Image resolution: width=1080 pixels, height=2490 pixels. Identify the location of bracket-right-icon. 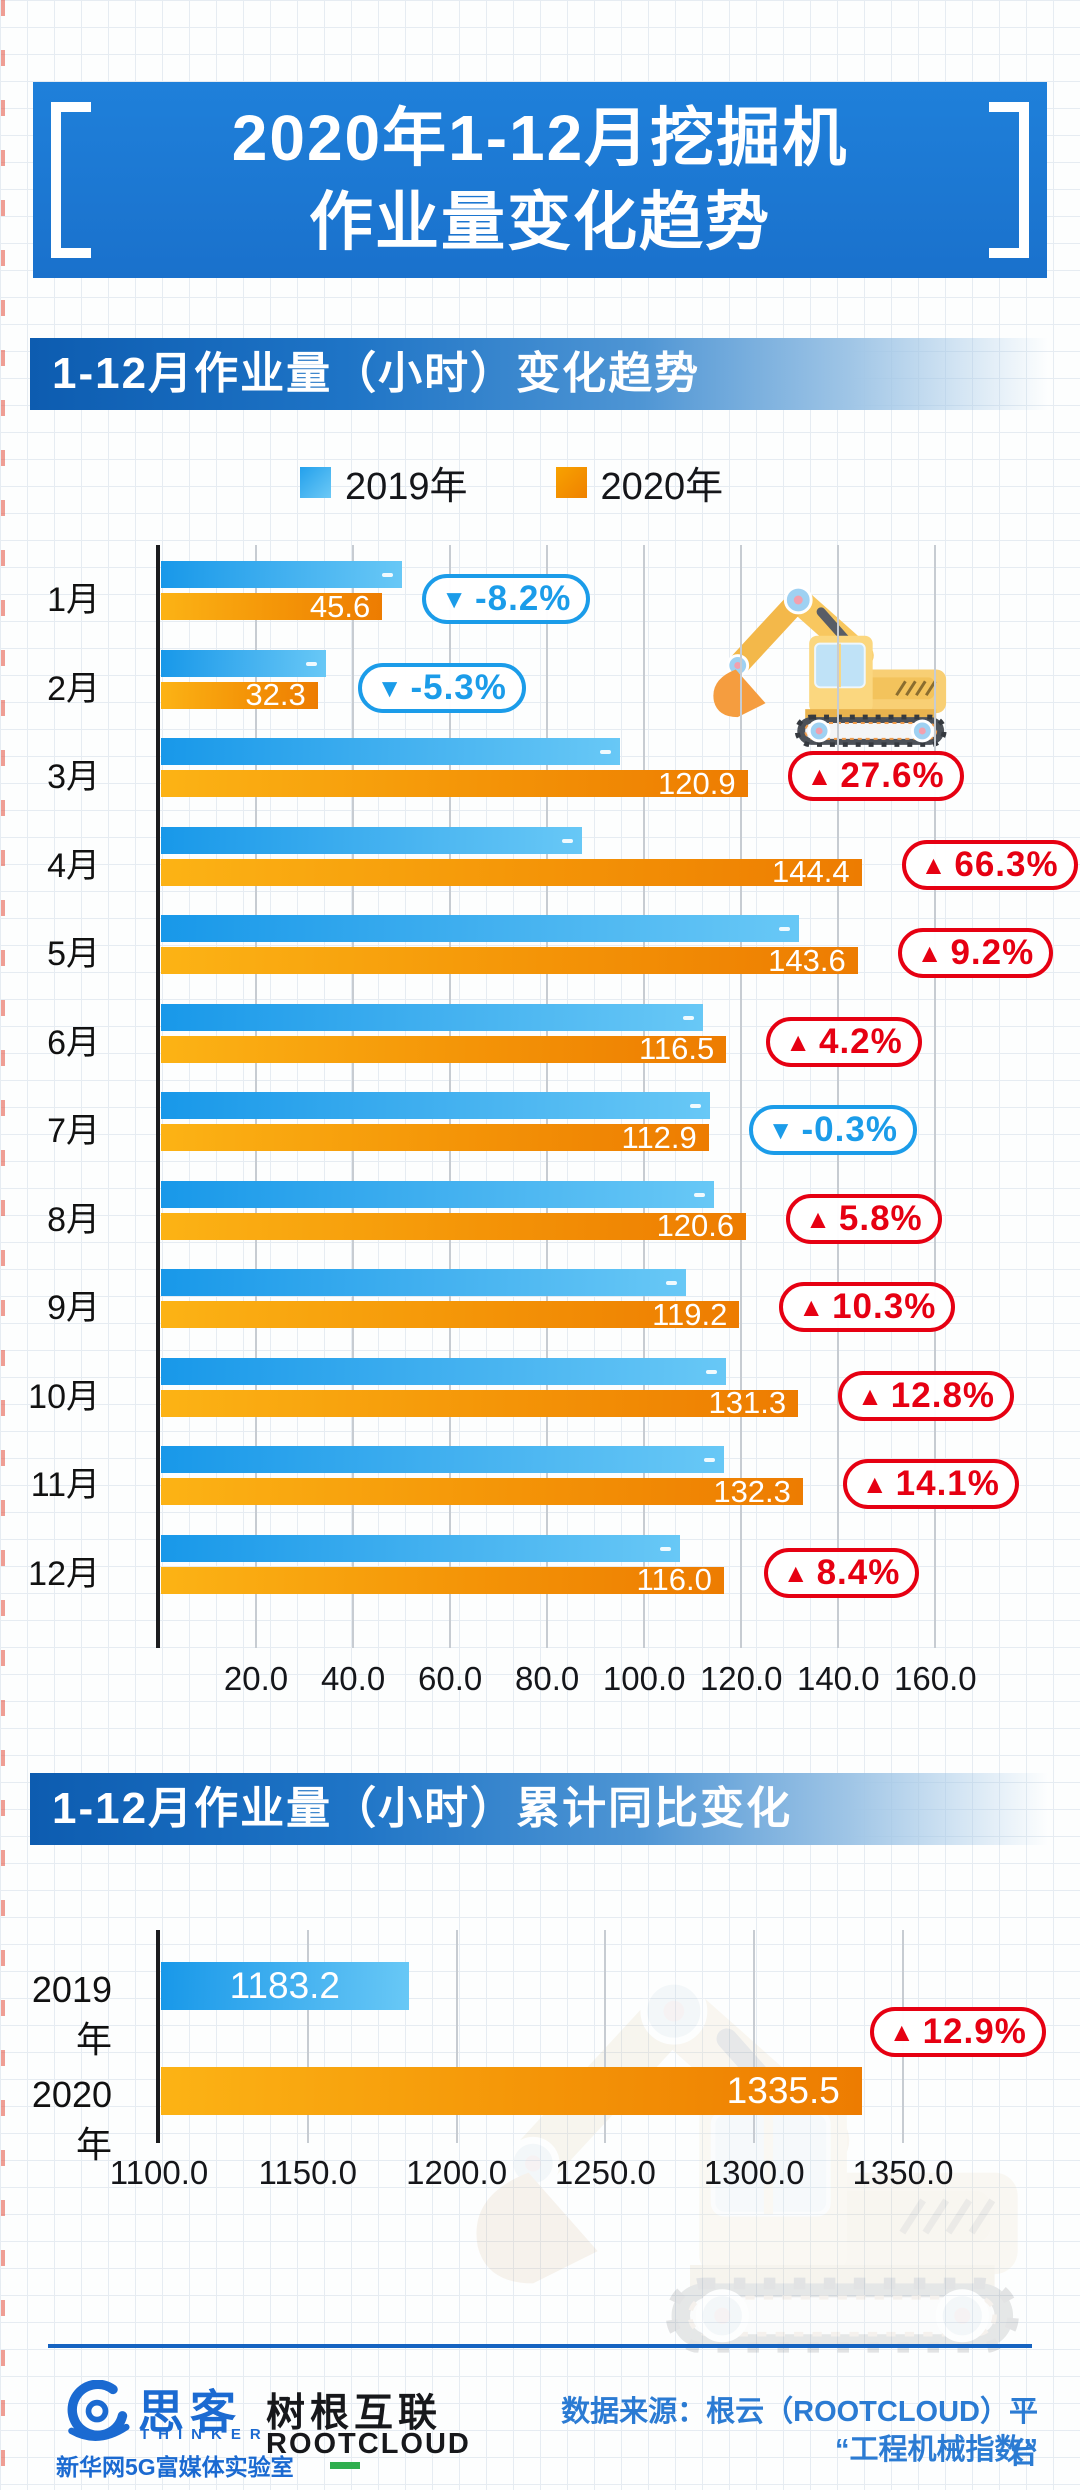
(1009, 180).